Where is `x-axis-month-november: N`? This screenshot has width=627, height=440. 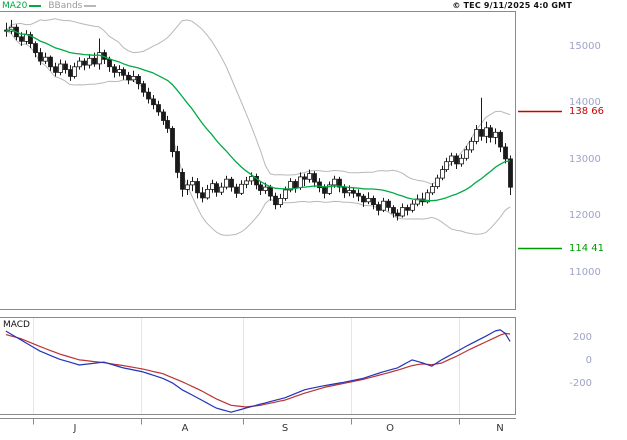 x-axis-month-november: N is located at coordinates (500, 428).